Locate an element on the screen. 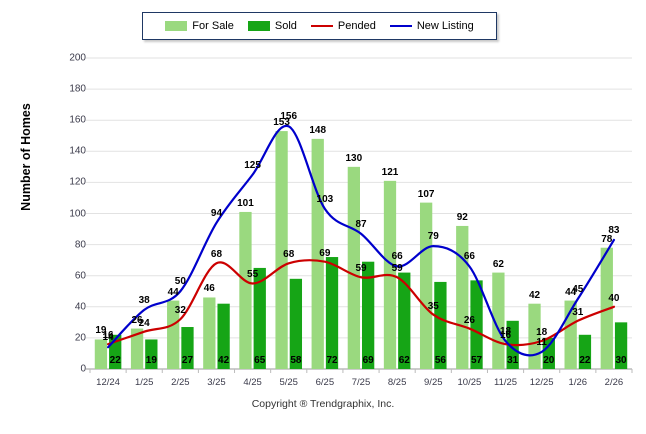  label-new-listing: 38 is located at coordinates (144, 300).